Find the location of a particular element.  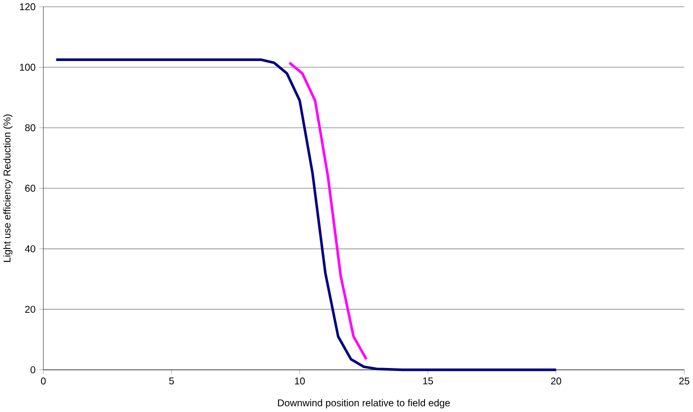

x-axis-title: Downwind position relative to field edge is located at coordinates (364, 403).